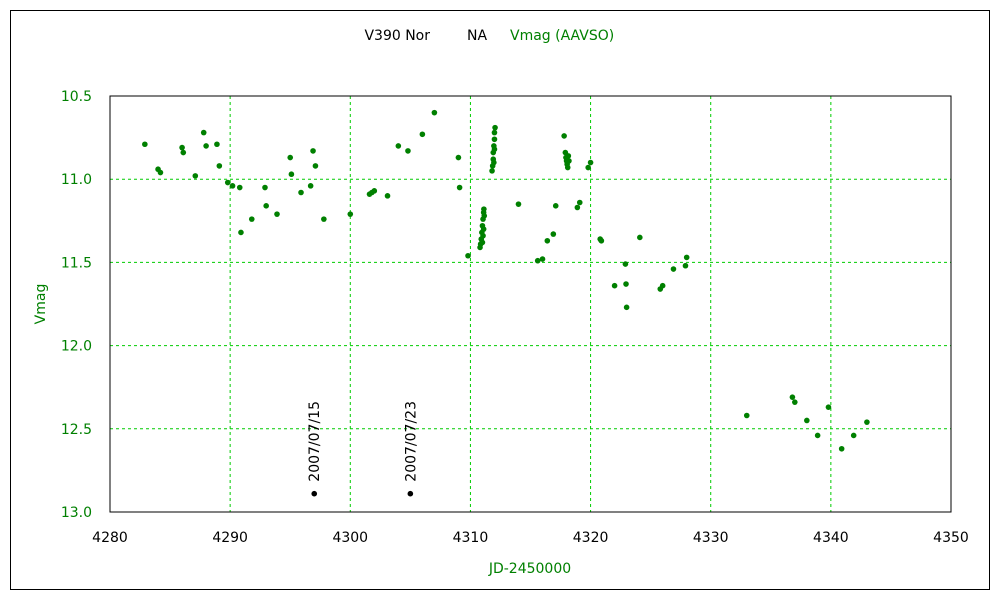 This screenshot has width=1000, height=600. Describe the element at coordinates (76, 305) in the screenshot. I see `y-tick-labels: 10.5 11.0 11.5 12.0 12.5 13.0` at that location.